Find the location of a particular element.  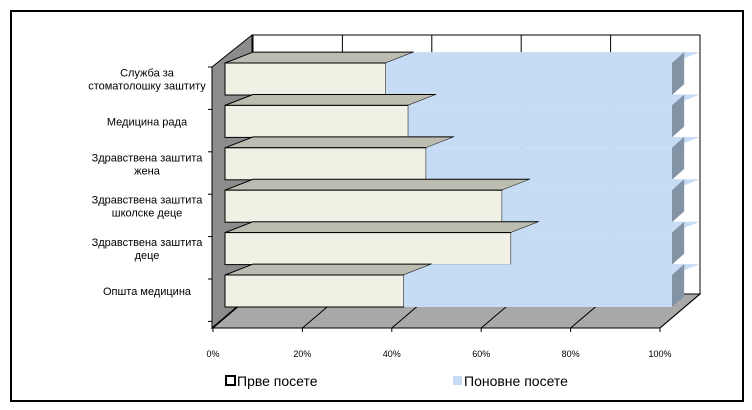

floor-gridline is located at coordinates (680, 311).